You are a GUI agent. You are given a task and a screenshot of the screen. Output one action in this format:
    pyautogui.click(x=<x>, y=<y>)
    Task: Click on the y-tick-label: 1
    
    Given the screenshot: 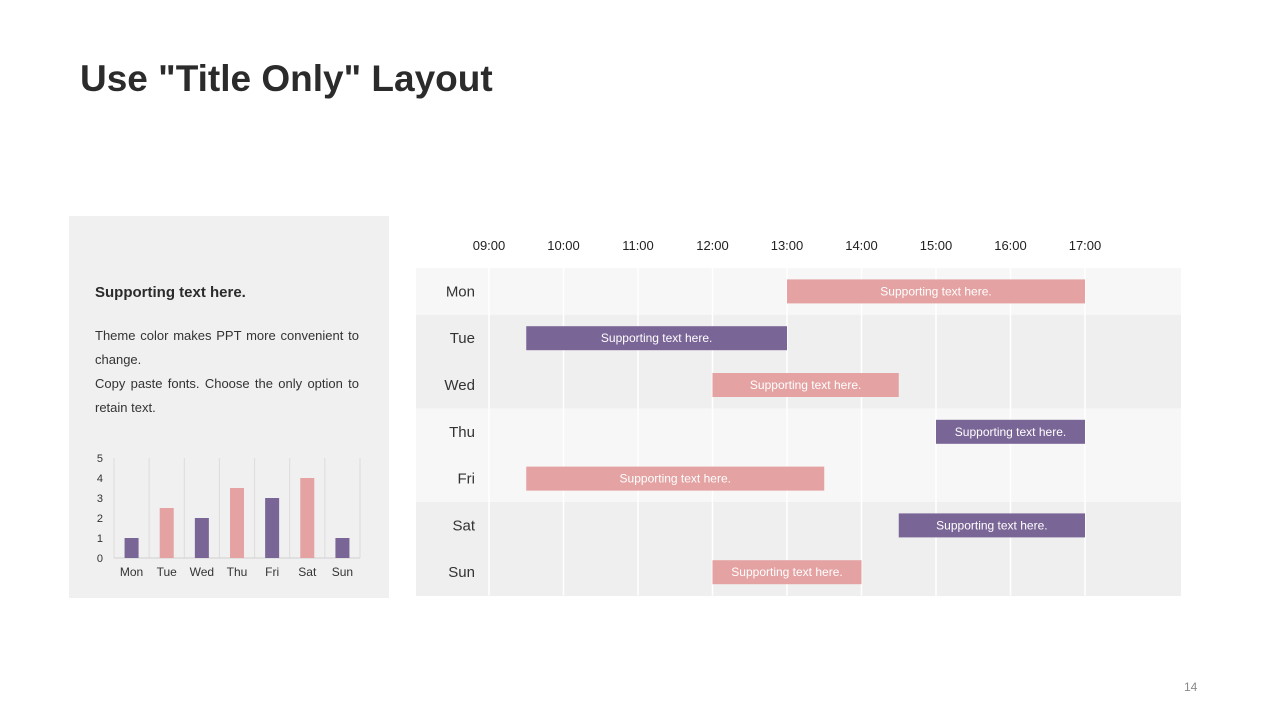 What is the action you would take?
    pyautogui.click(x=100, y=539)
    